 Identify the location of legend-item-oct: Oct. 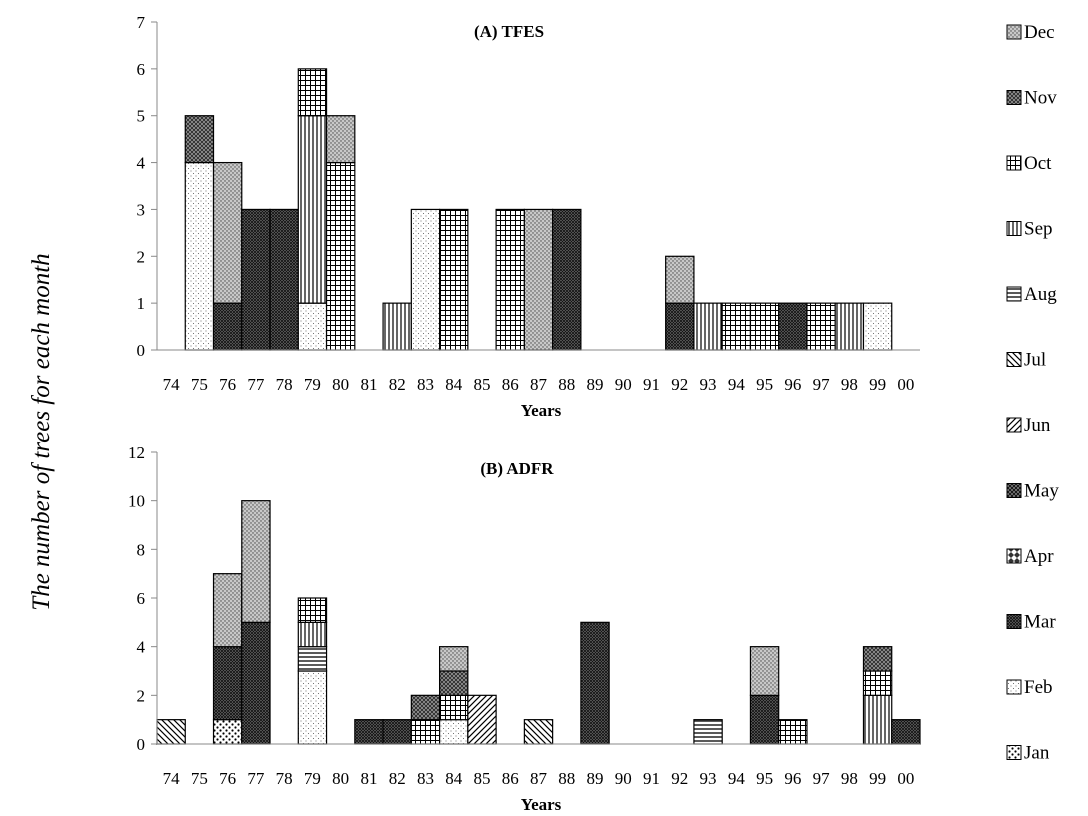
(1029, 163).